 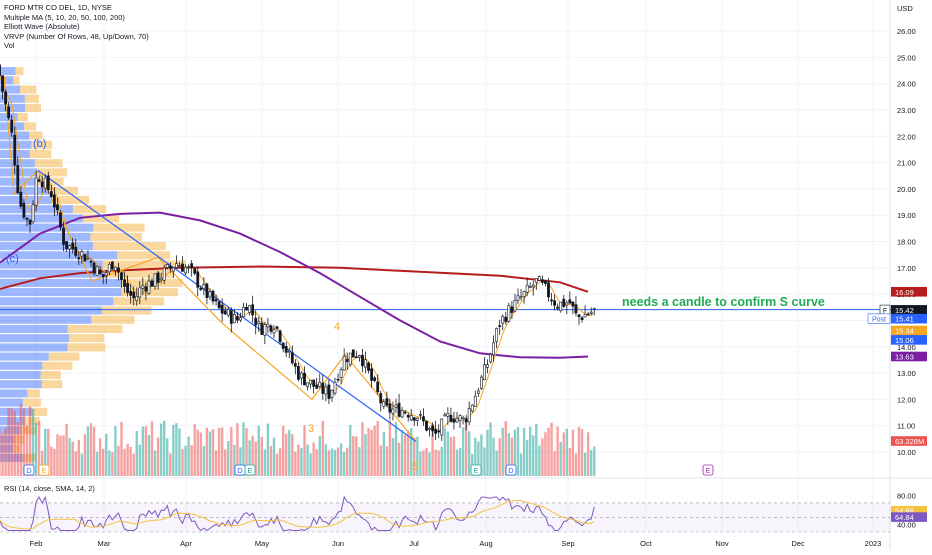 I want to click on time-tick: Sep, so click(x=567, y=543).